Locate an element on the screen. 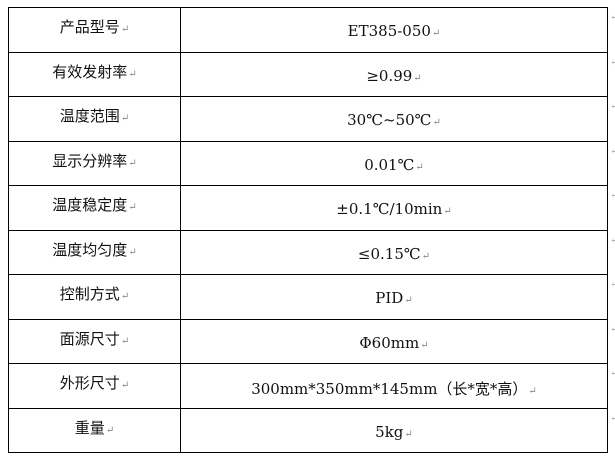 Image resolution: width=615 pixels, height=457 pixels. spec-label-cell: 产品型号↵ is located at coordinates (94, 30).